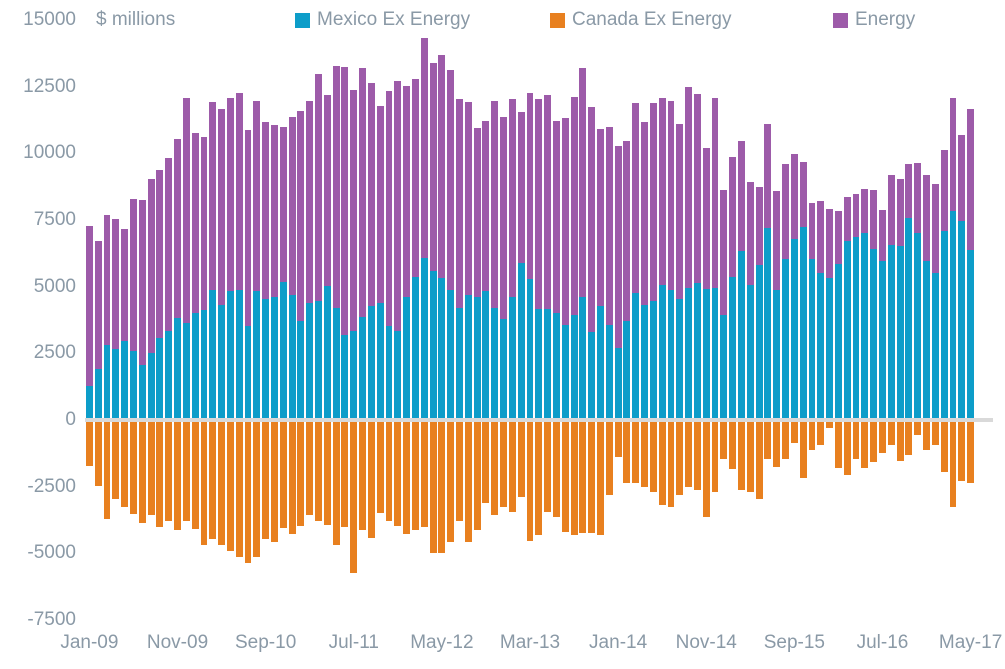  I want to click on legend-label-canada: Canada Ex Energy, so click(652, 19).